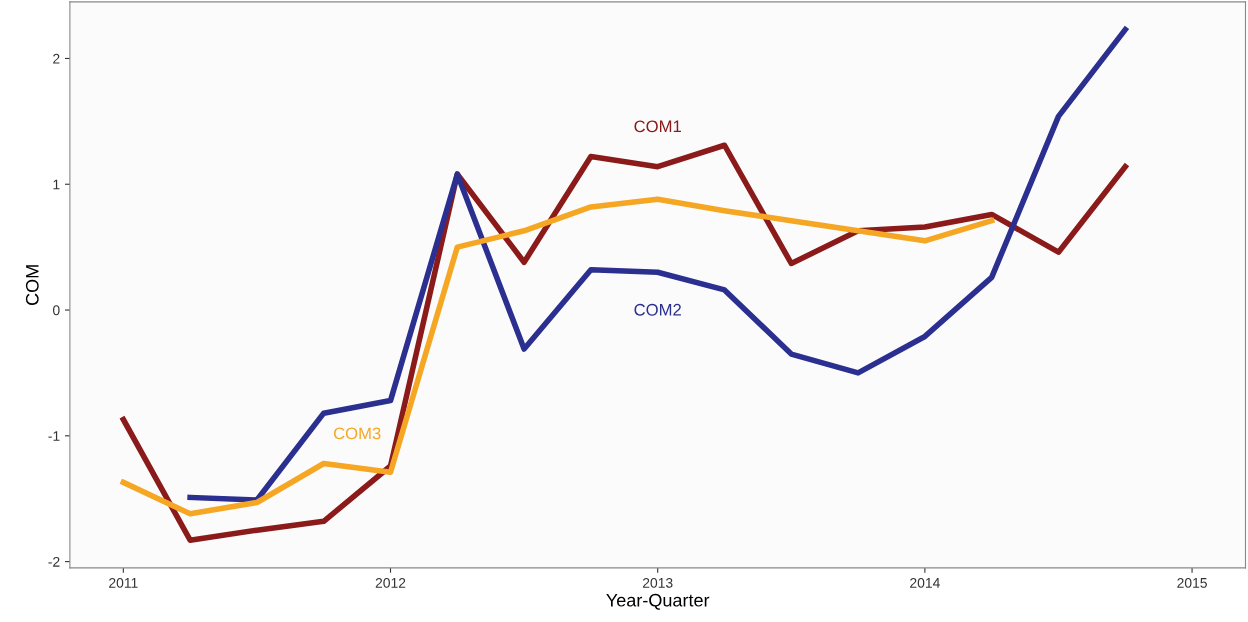  What do you see at coordinates (657, 309) in the screenshot?
I see `series-label: COM2` at bounding box center [657, 309].